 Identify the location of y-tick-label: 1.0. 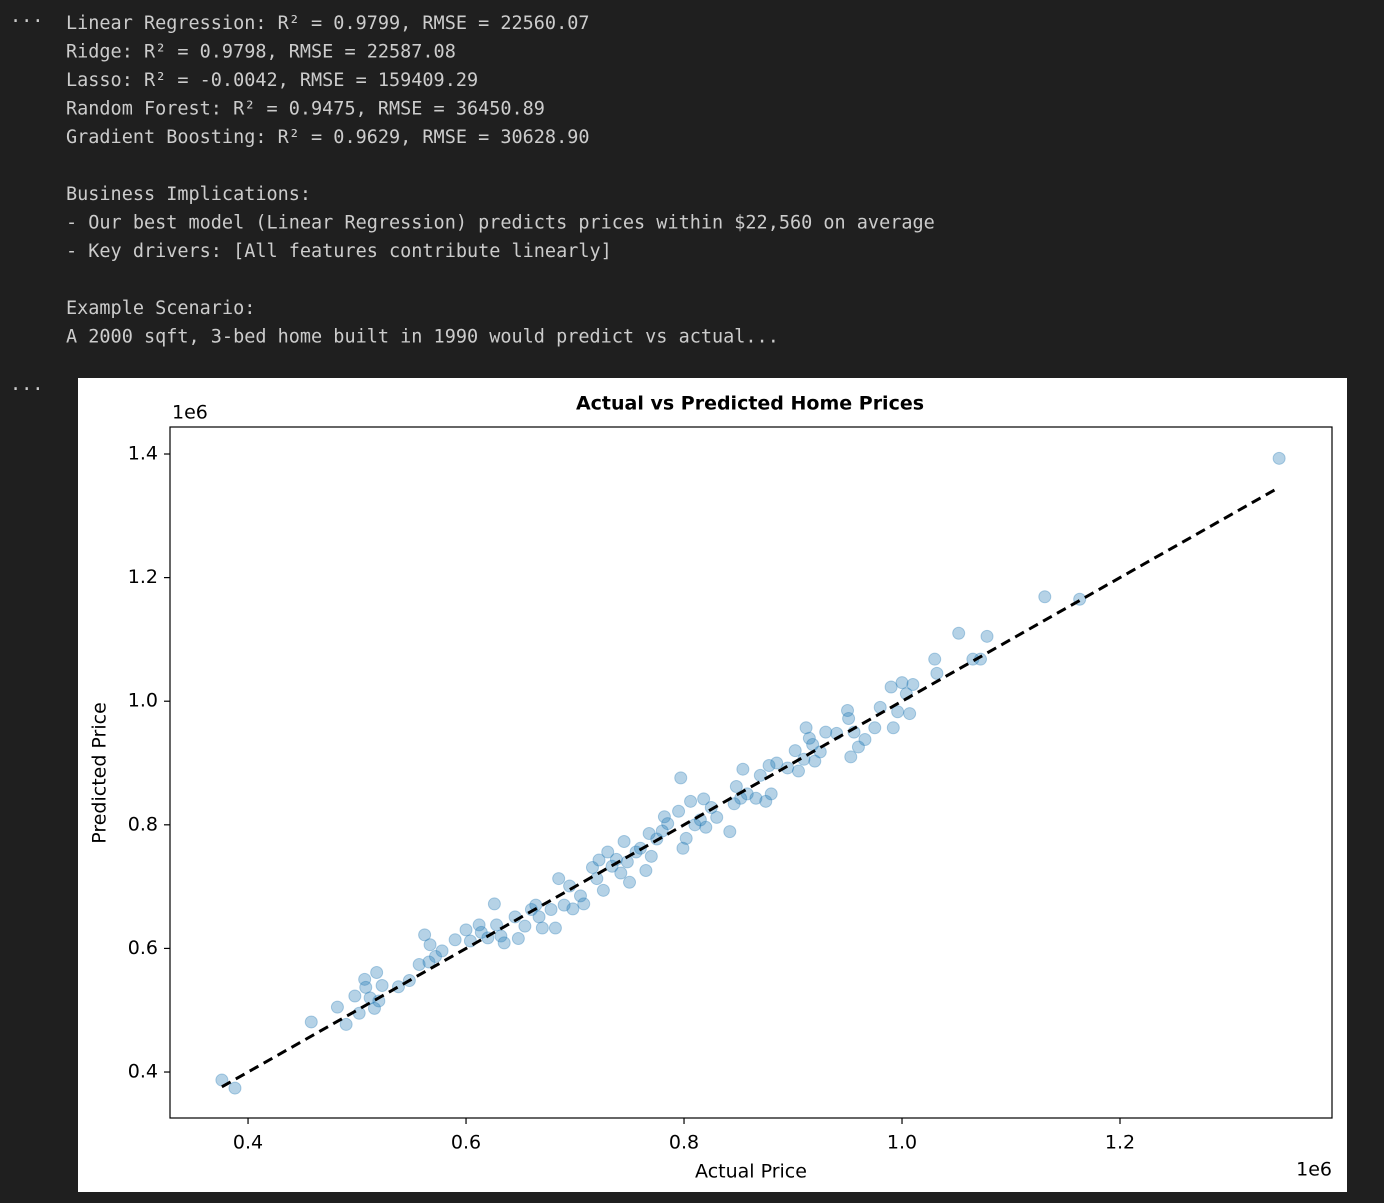
(143, 701).